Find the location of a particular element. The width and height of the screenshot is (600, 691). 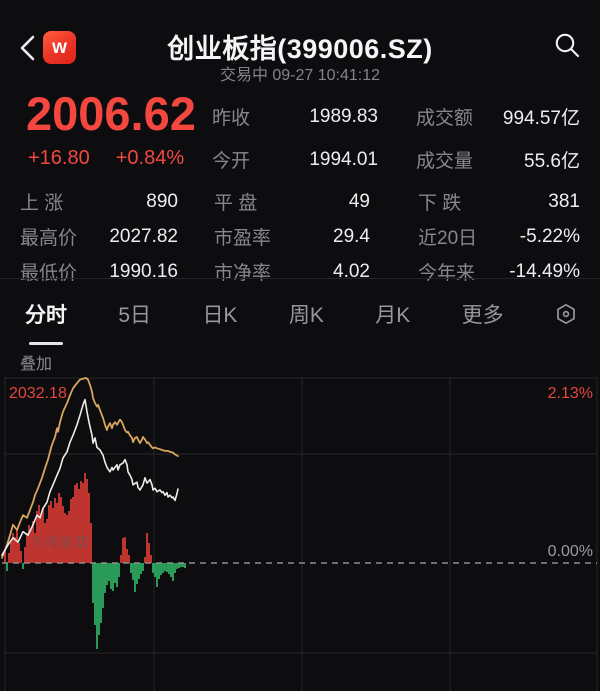

axis-max-pct-label: 2.13% is located at coordinates (570, 393).